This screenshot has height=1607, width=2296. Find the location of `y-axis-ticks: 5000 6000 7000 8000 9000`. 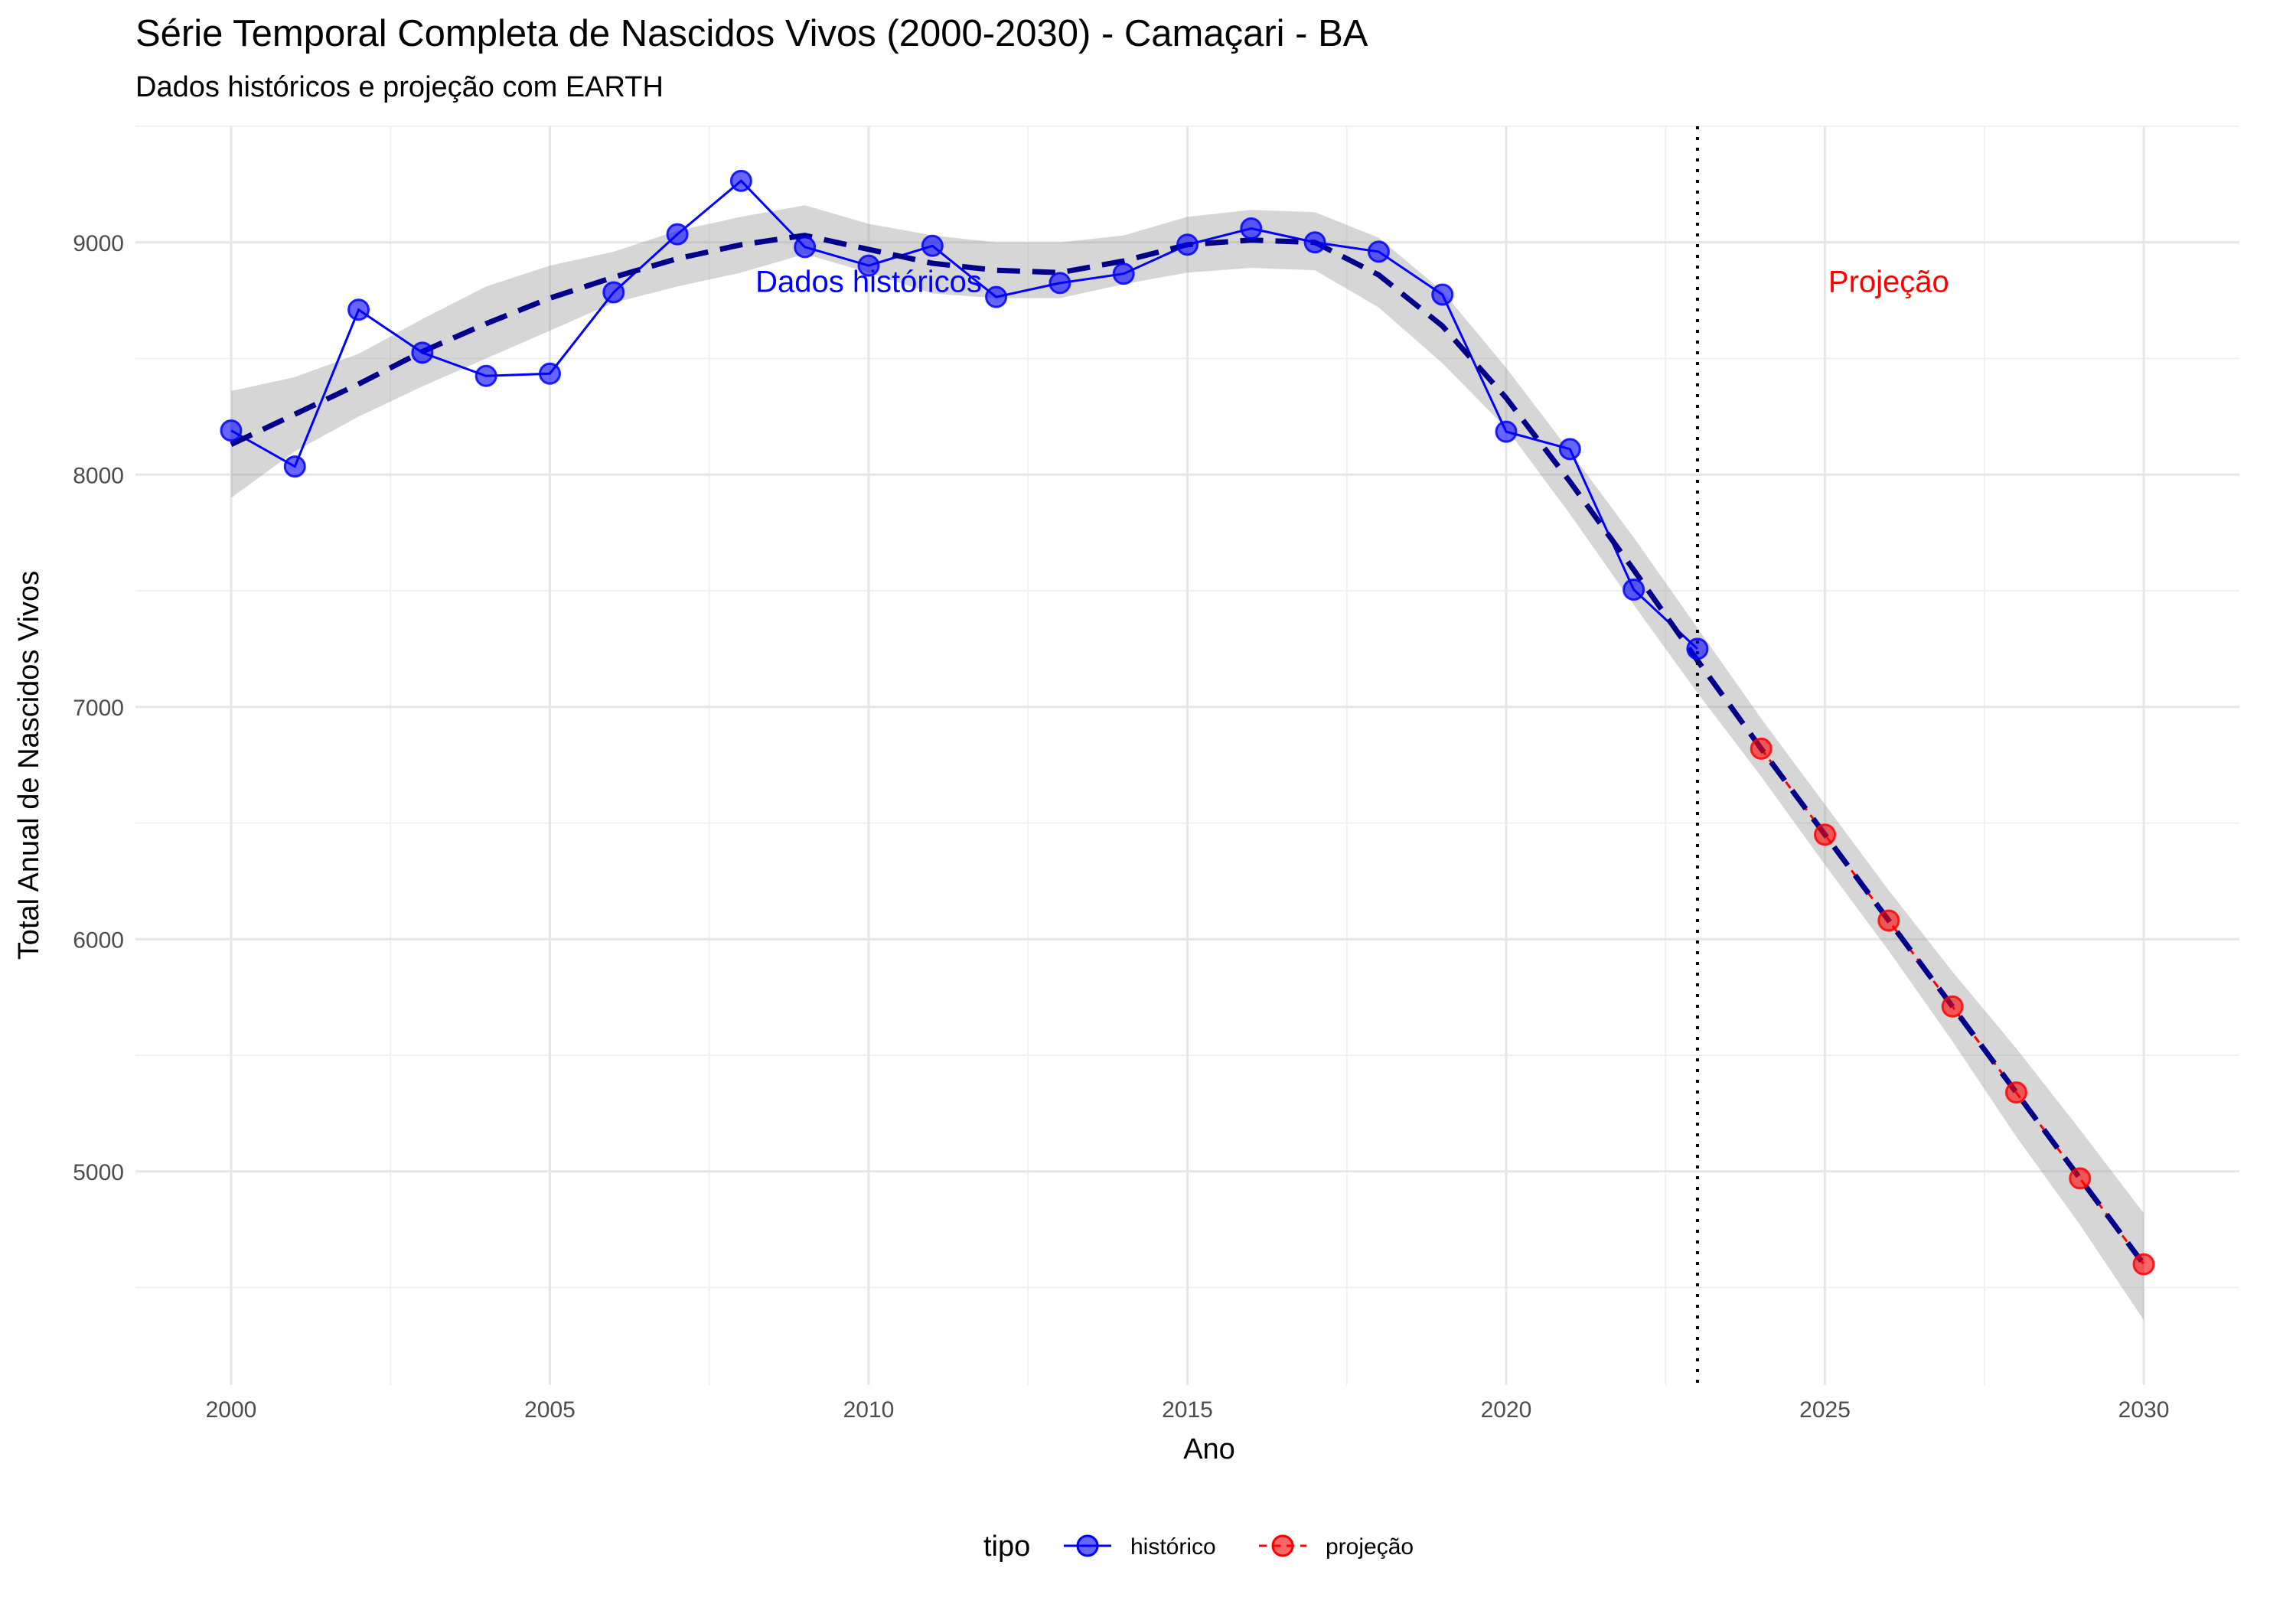

y-axis-ticks: 5000 6000 7000 8000 9000 is located at coordinates (98, 708).